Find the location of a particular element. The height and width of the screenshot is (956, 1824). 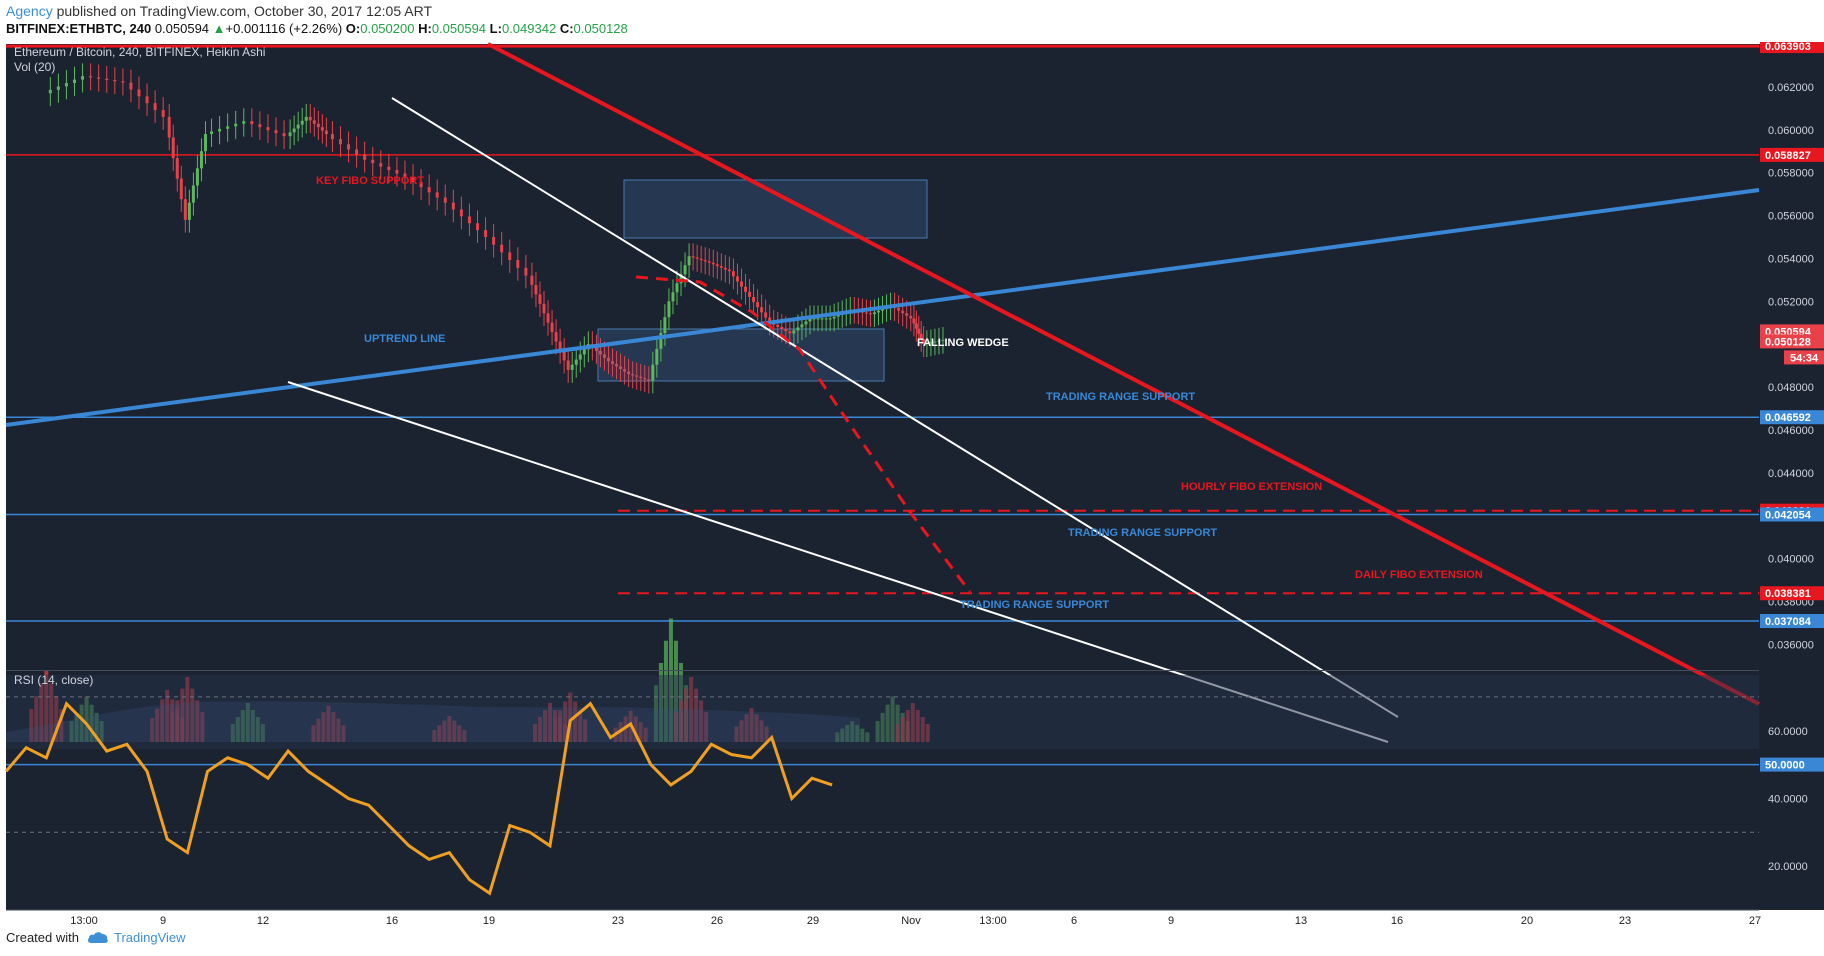

high-value: 0.050594 is located at coordinates (459, 28).